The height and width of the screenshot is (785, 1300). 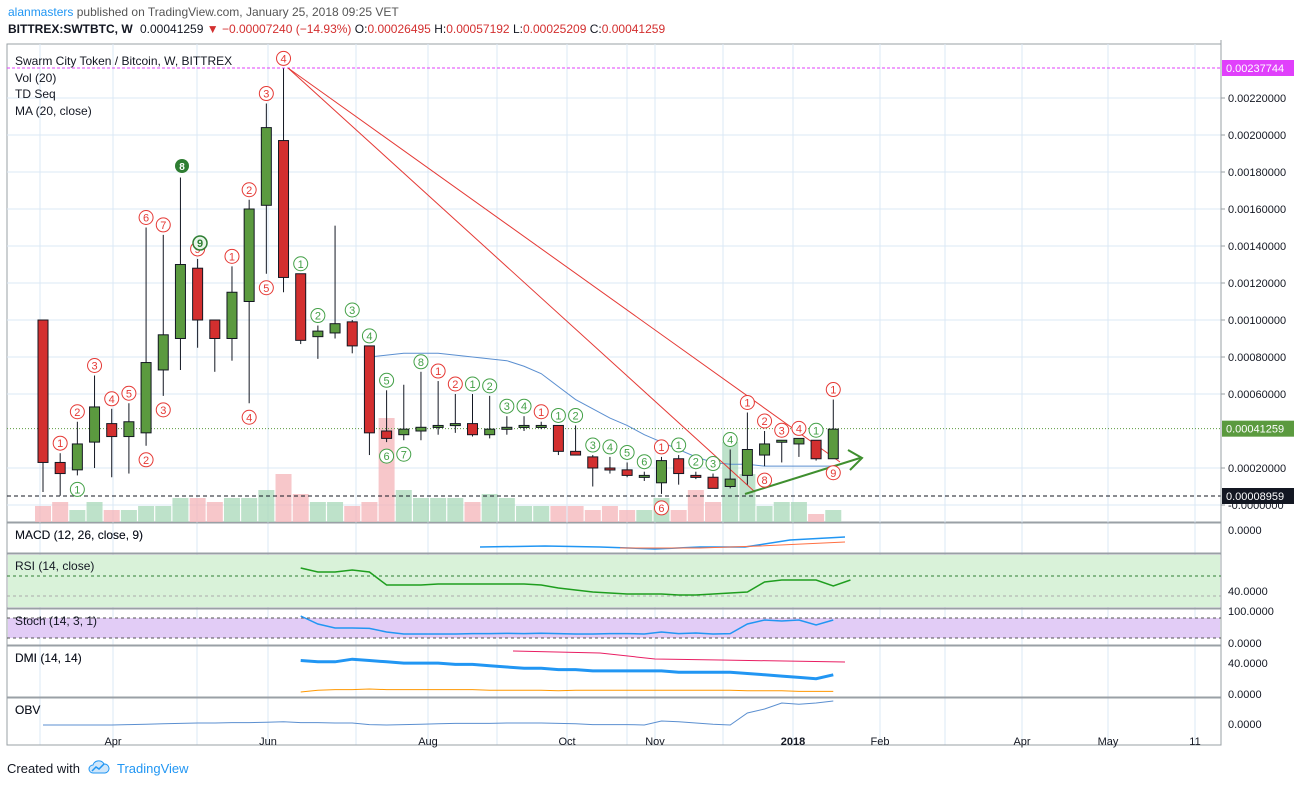 I want to click on high-price-badge: 0.00237744, so click(x=1258, y=68).